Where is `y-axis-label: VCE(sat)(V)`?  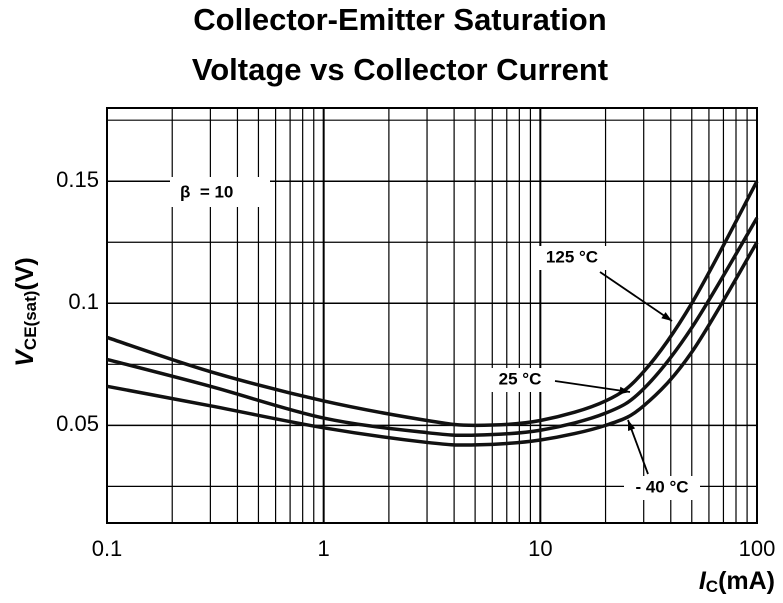
y-axis-label: VCE(sat)(V) is located at coordinates (26, 312).